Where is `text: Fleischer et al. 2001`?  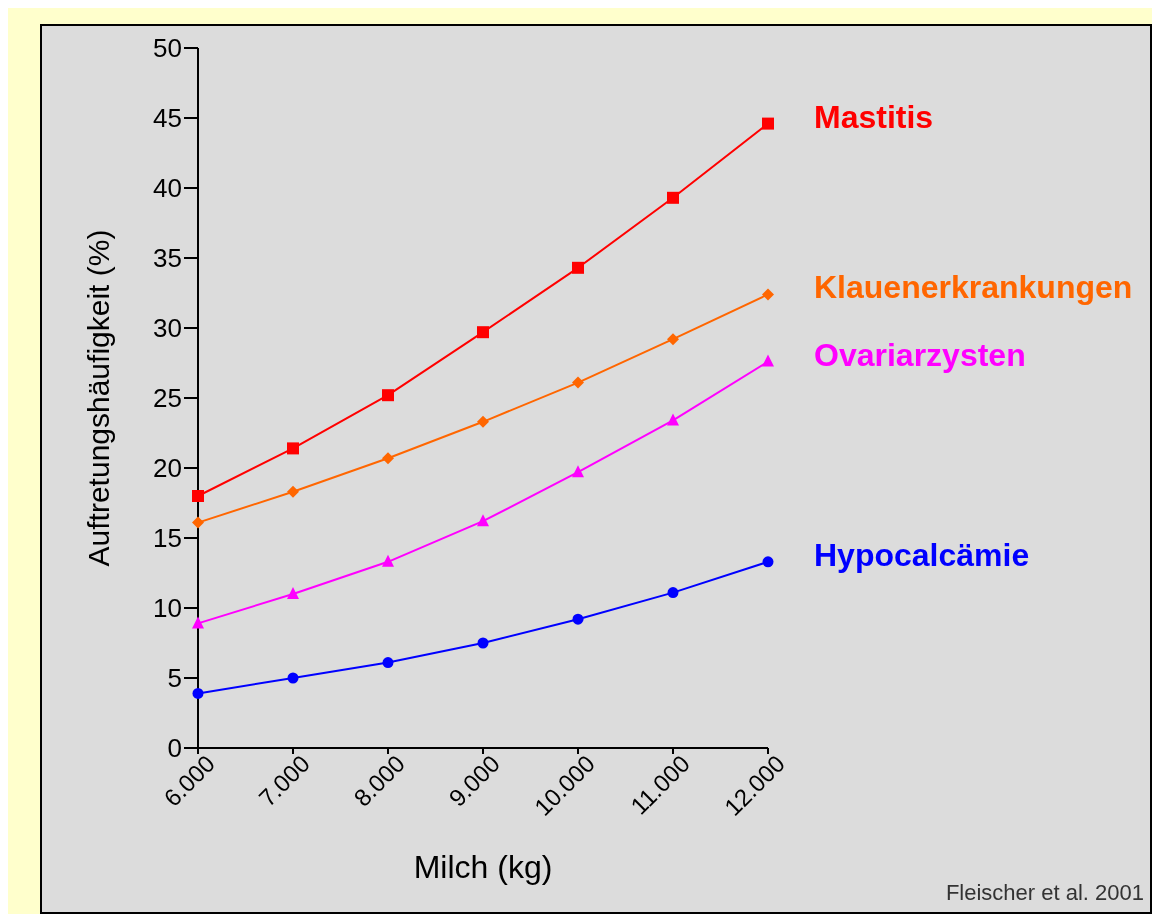 text: Fleischer et al. 2001 is located at coordinates (1044, 893).